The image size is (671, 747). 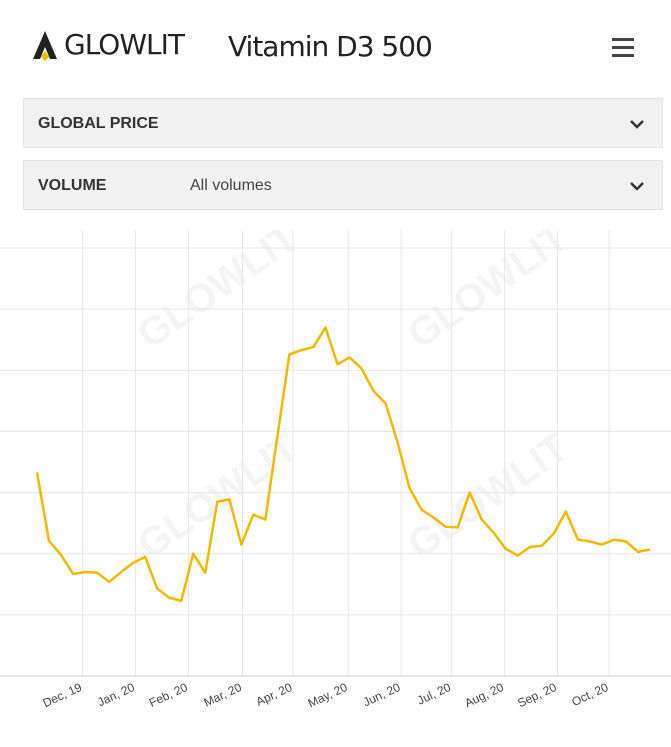 What do you see at coordinates (589, 694) in the screenshot?
I see `x-tick-label: Oct, 20` at bounding box center [589, 694].